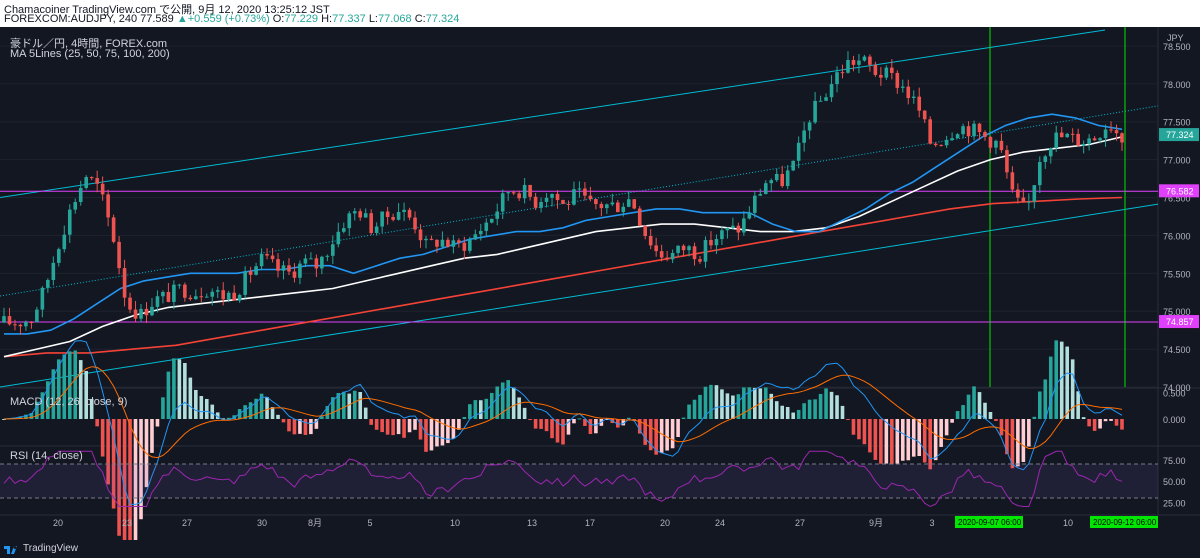 The image size is (1200, 558). I want to click on ma-legend: MA 5Lines (25, 50, 75, 100, 200), so click(90, 54).